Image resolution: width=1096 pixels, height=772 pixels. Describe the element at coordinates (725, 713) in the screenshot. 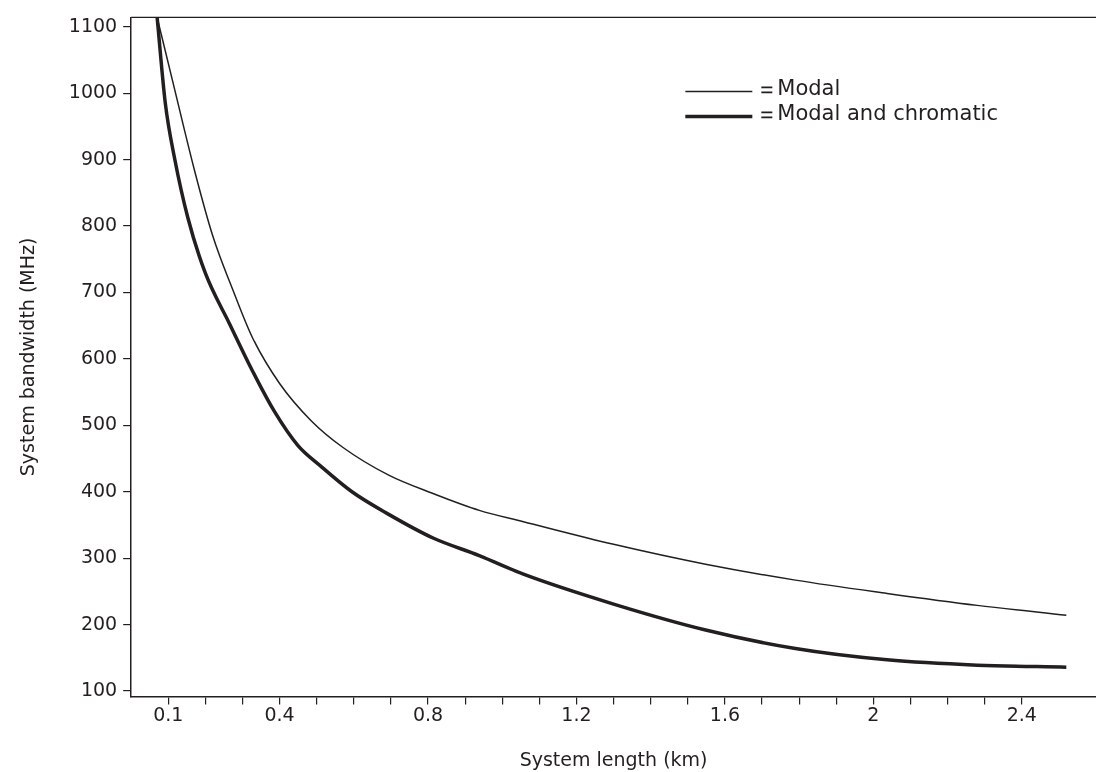

I see `x-tick-label: 1.6` at that location.